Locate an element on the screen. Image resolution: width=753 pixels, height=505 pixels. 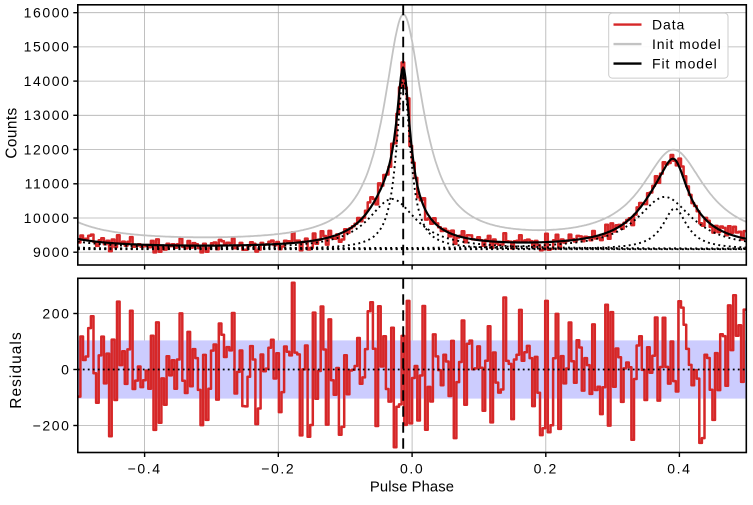
svg-text: 11000 is located at coordinates (48, 184).